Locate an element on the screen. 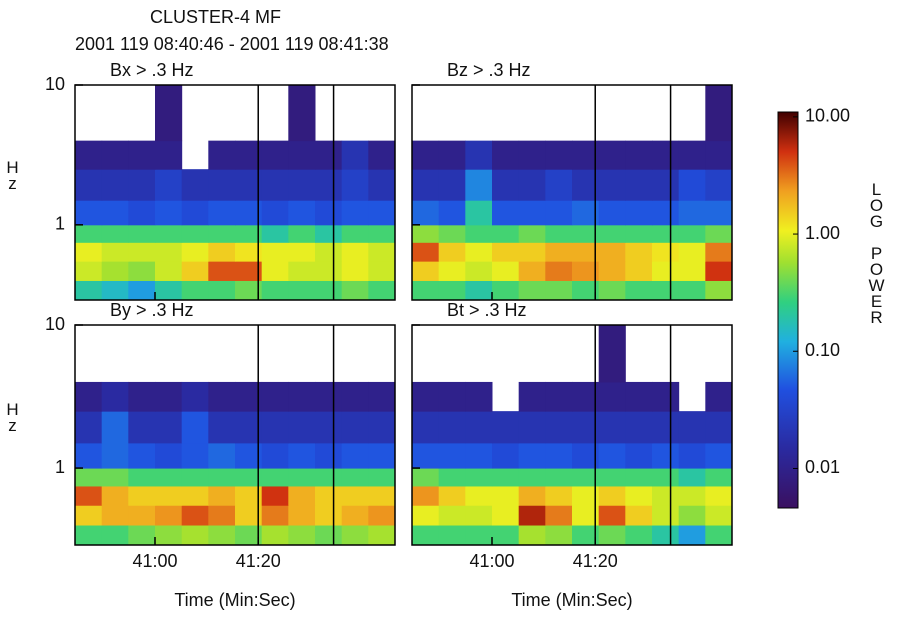 The width and height of the screenshot is (899, 617). y-tick-label: 10 is located at coordinates (55, 84).